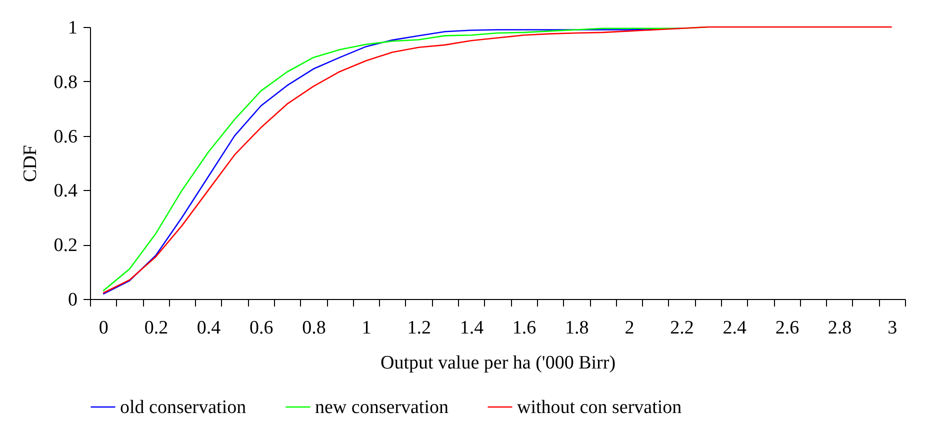 The width and height of the screenshot is (936, 436). What do you see at coordinates (66, 191) in the screenshot?
I see `y-tick-label: 0.4` at bounding box center [66, 191].